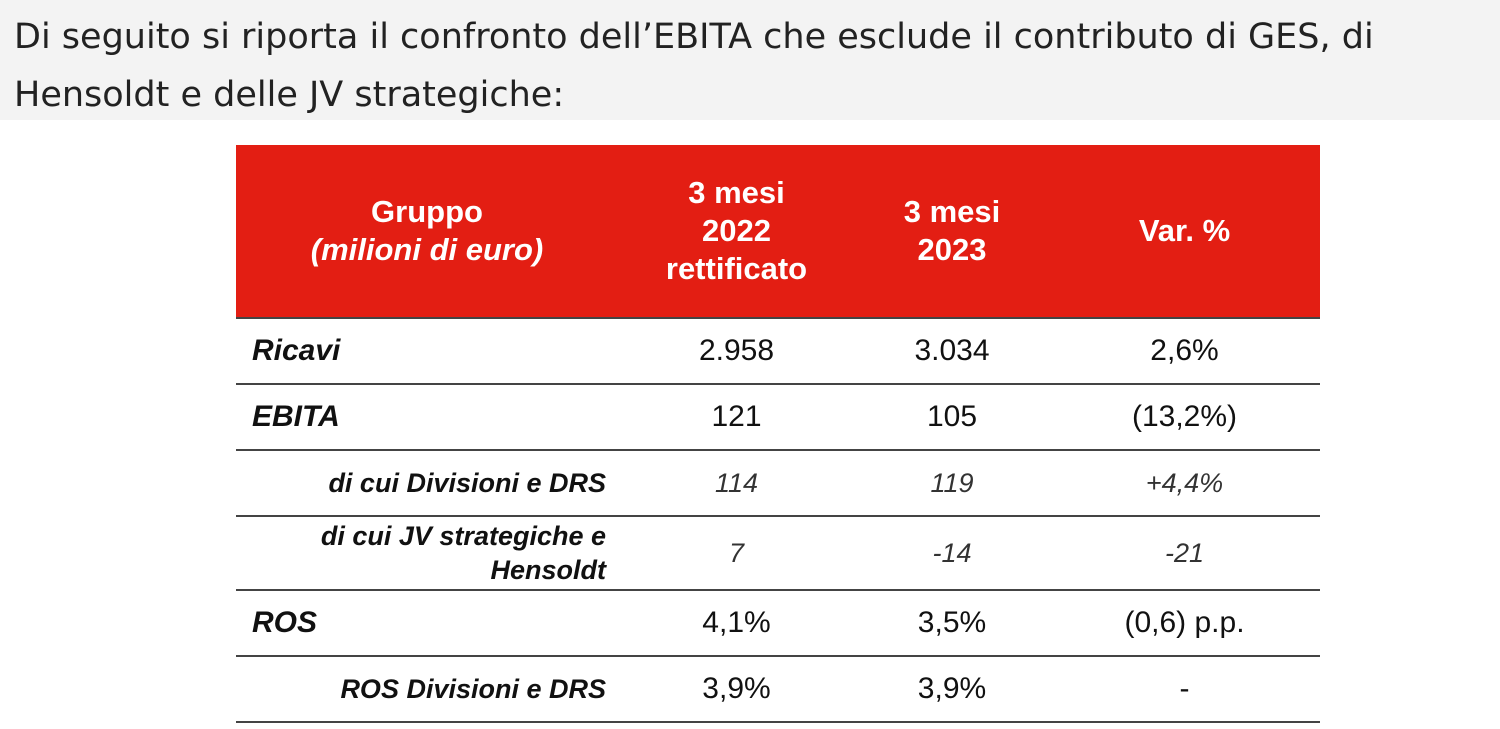 The image size is (1500, 729). I want to click on row-label: di cui JV strategiche e Hensoldt, so click(427, 553).